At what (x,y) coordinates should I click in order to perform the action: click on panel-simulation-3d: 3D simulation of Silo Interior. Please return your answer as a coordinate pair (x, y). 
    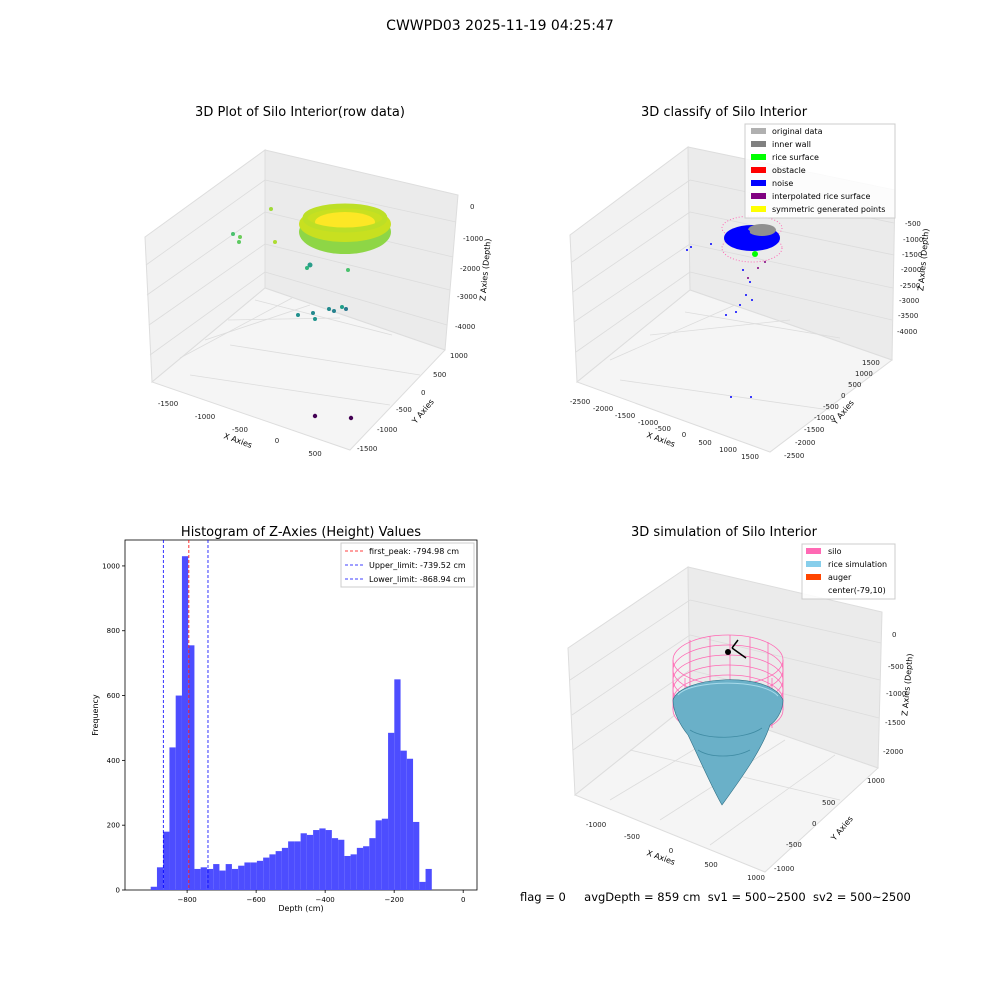
    Looking at the image, I should click on (741, 702).